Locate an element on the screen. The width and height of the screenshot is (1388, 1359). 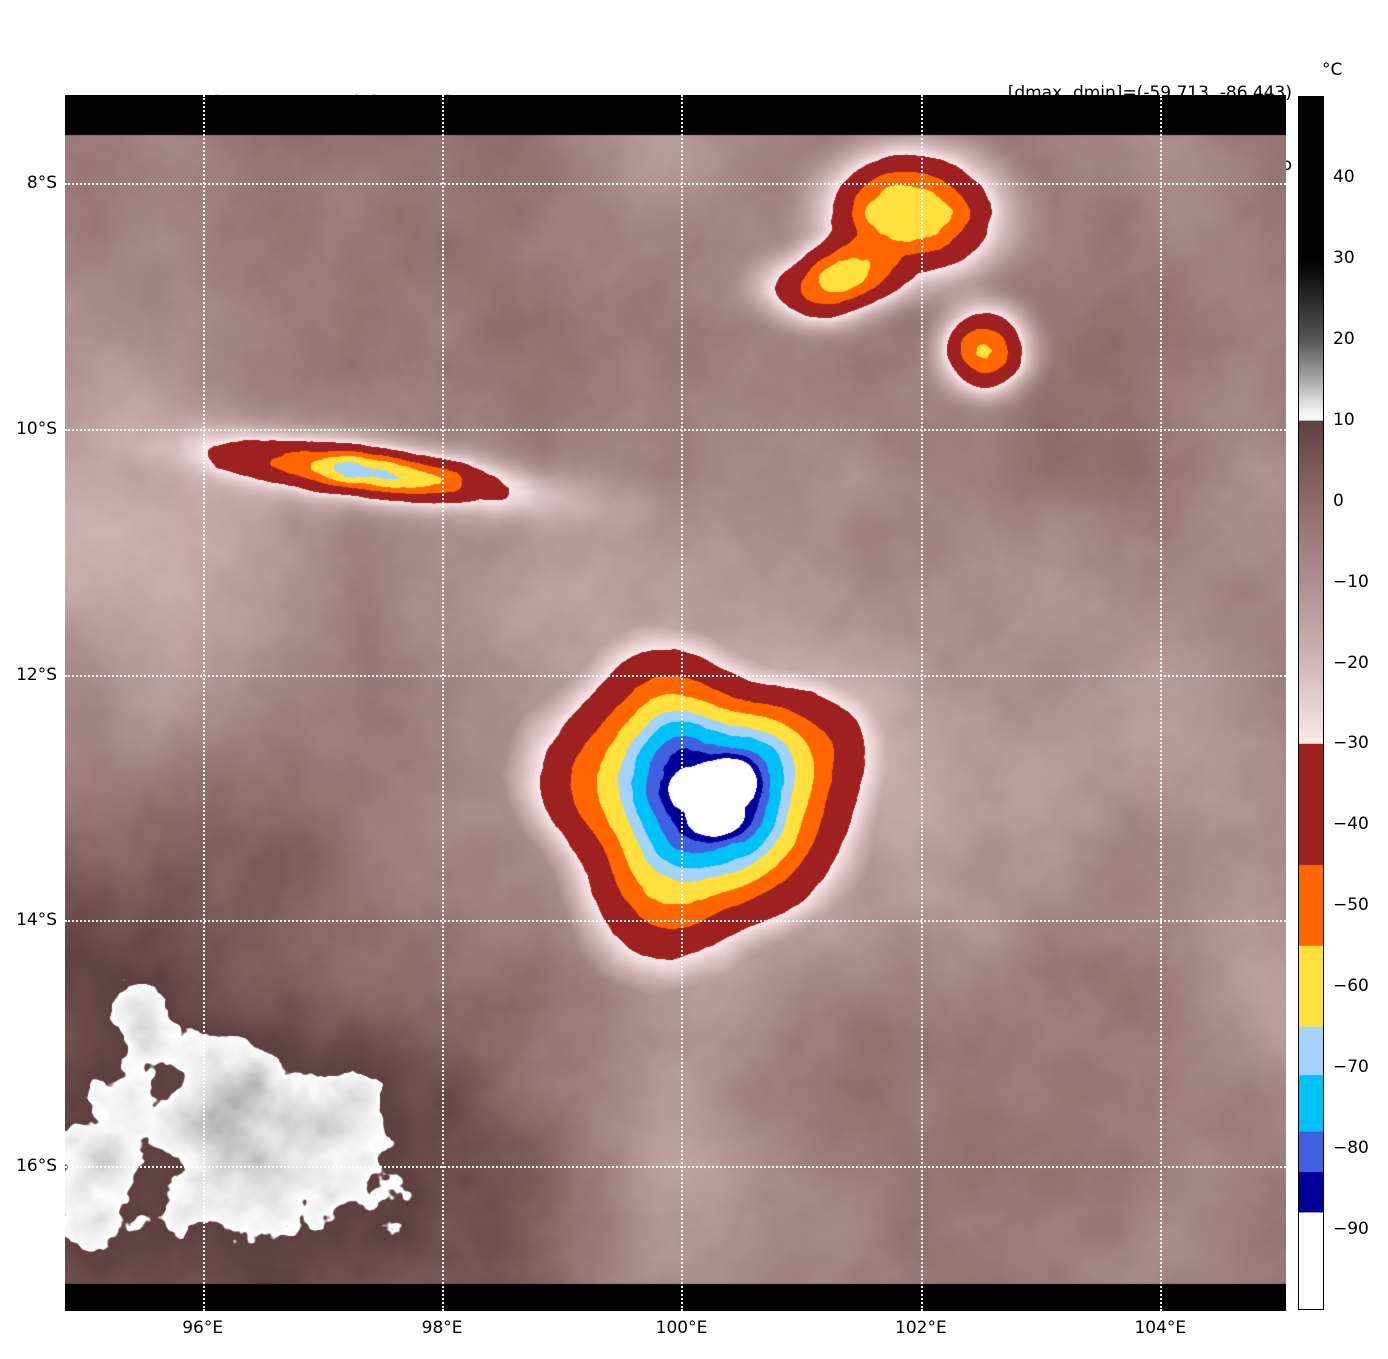
colorbar-tick: 10 is located at coordinates (1344, 419).